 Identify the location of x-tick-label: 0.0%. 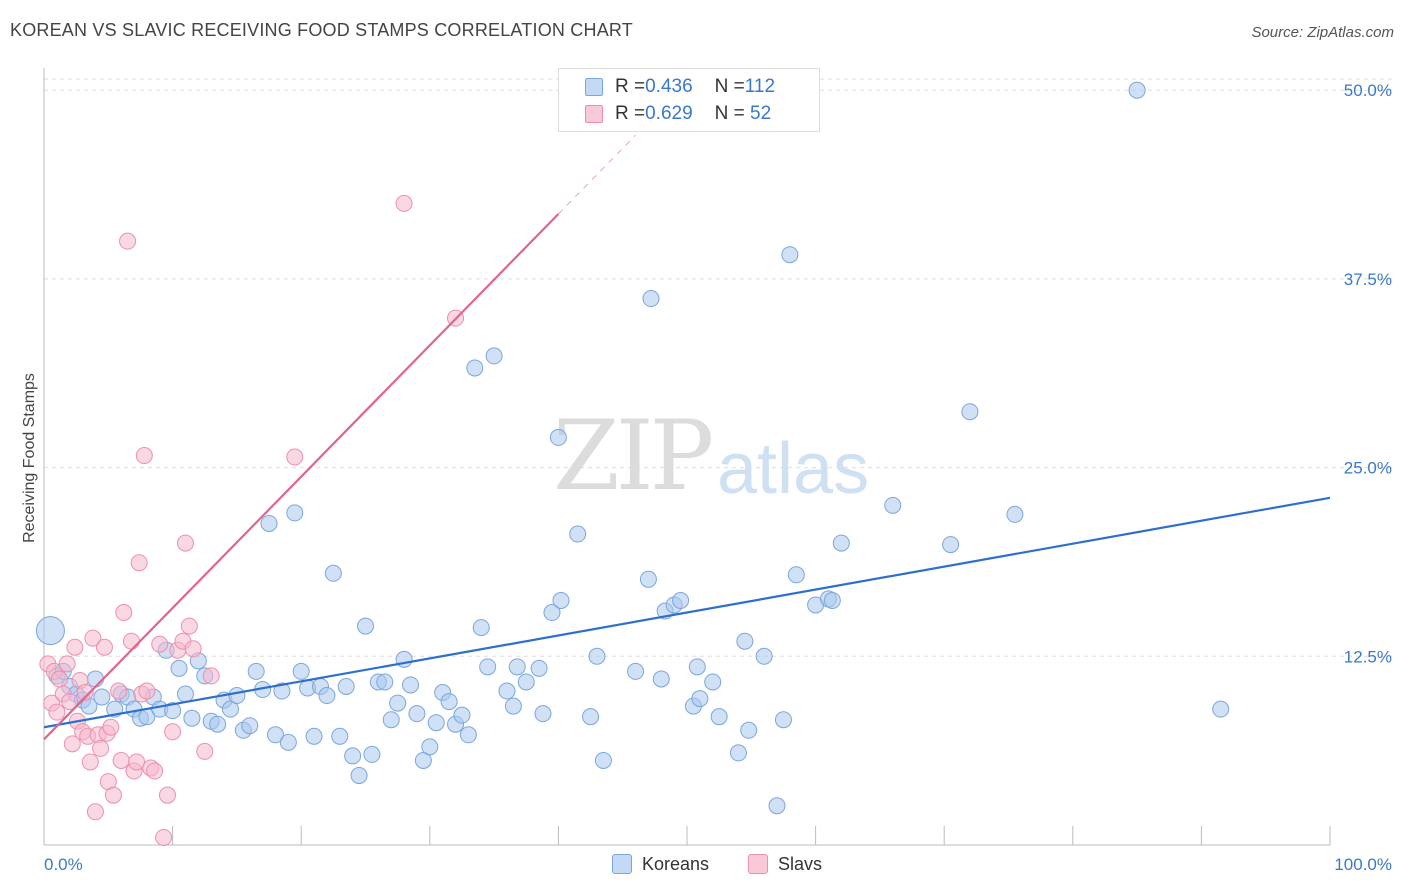
(63, 864).